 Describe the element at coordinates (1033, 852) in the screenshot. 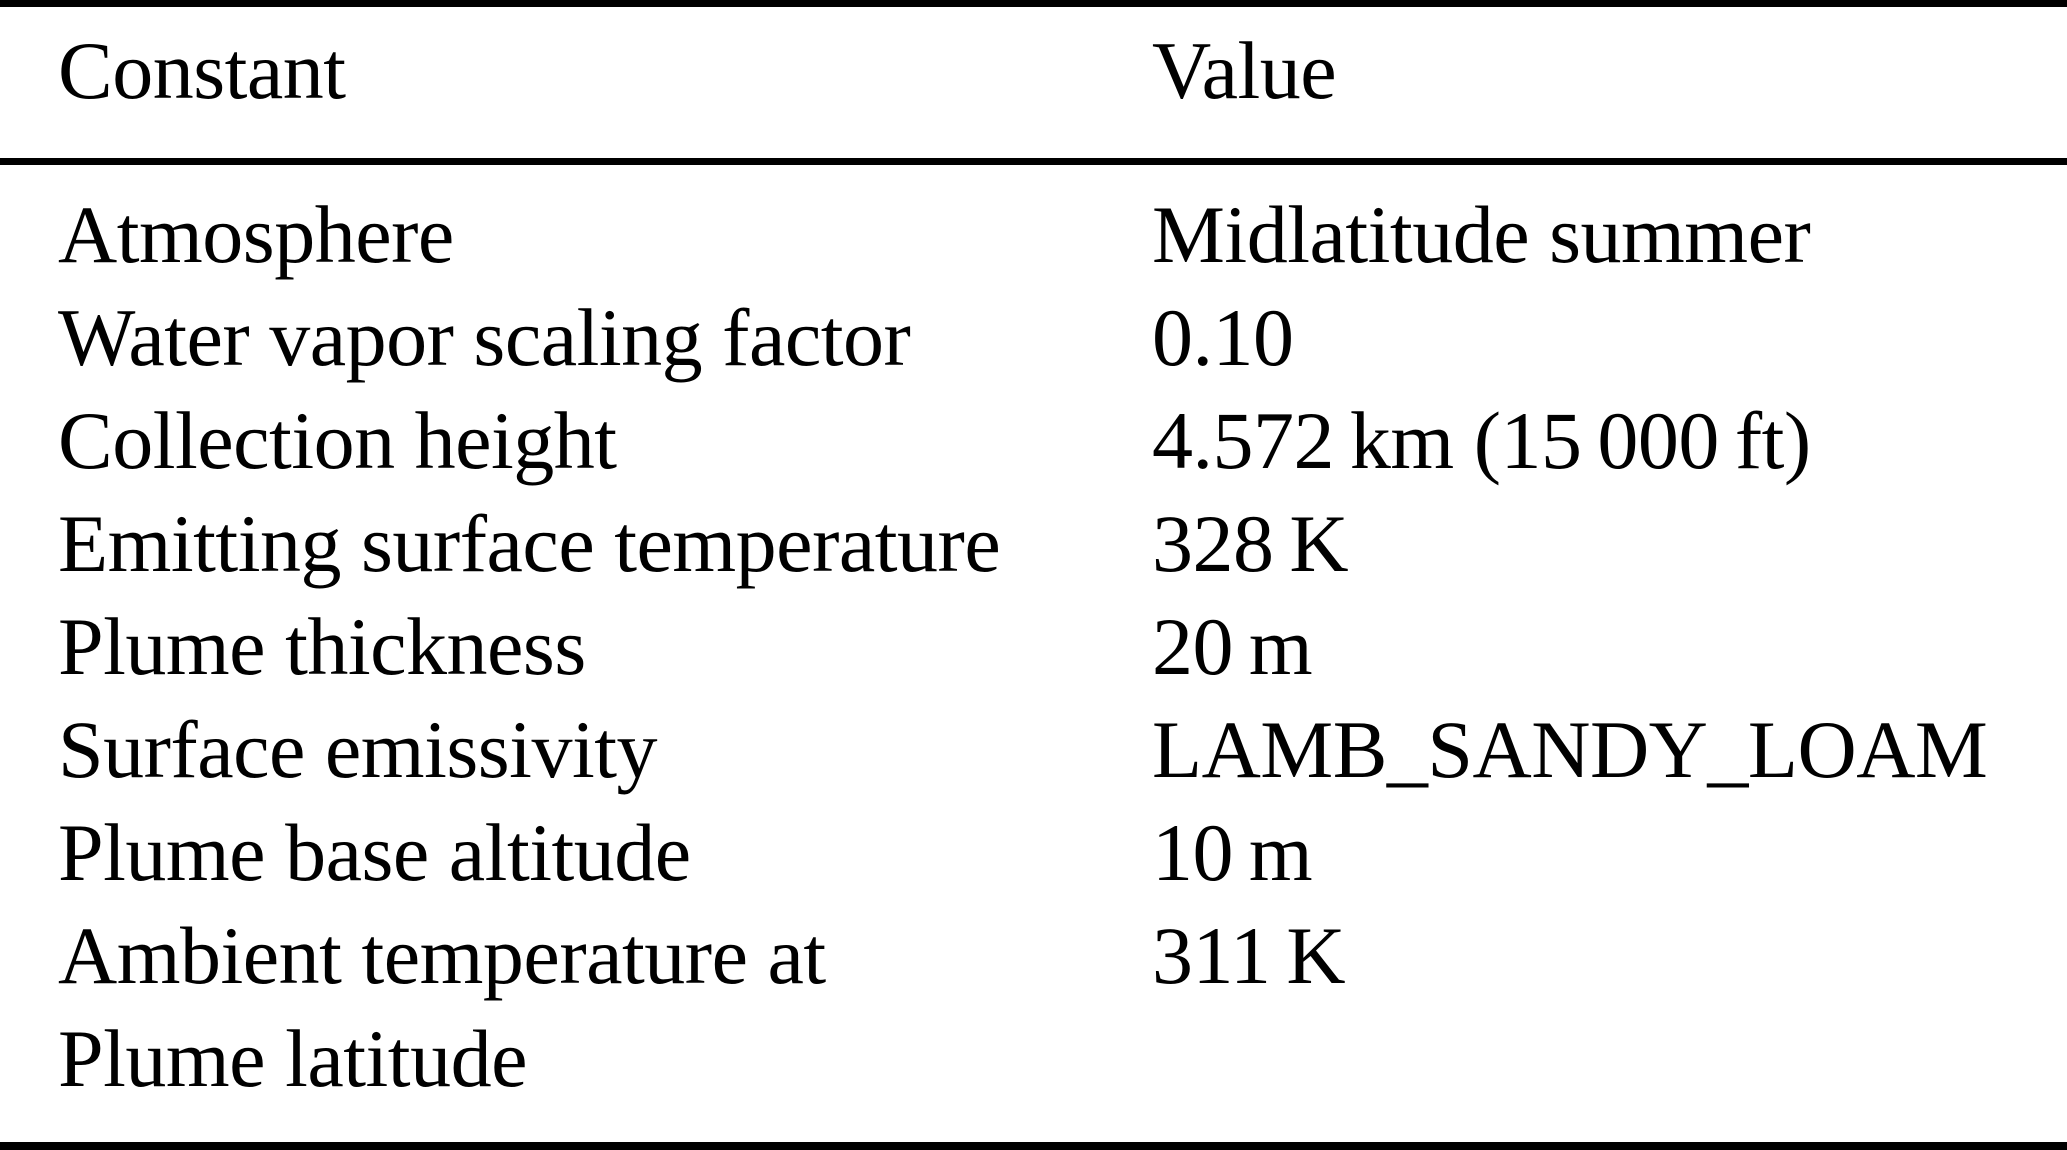

I see `table-row: Plume base altitude 10 m` at that location.